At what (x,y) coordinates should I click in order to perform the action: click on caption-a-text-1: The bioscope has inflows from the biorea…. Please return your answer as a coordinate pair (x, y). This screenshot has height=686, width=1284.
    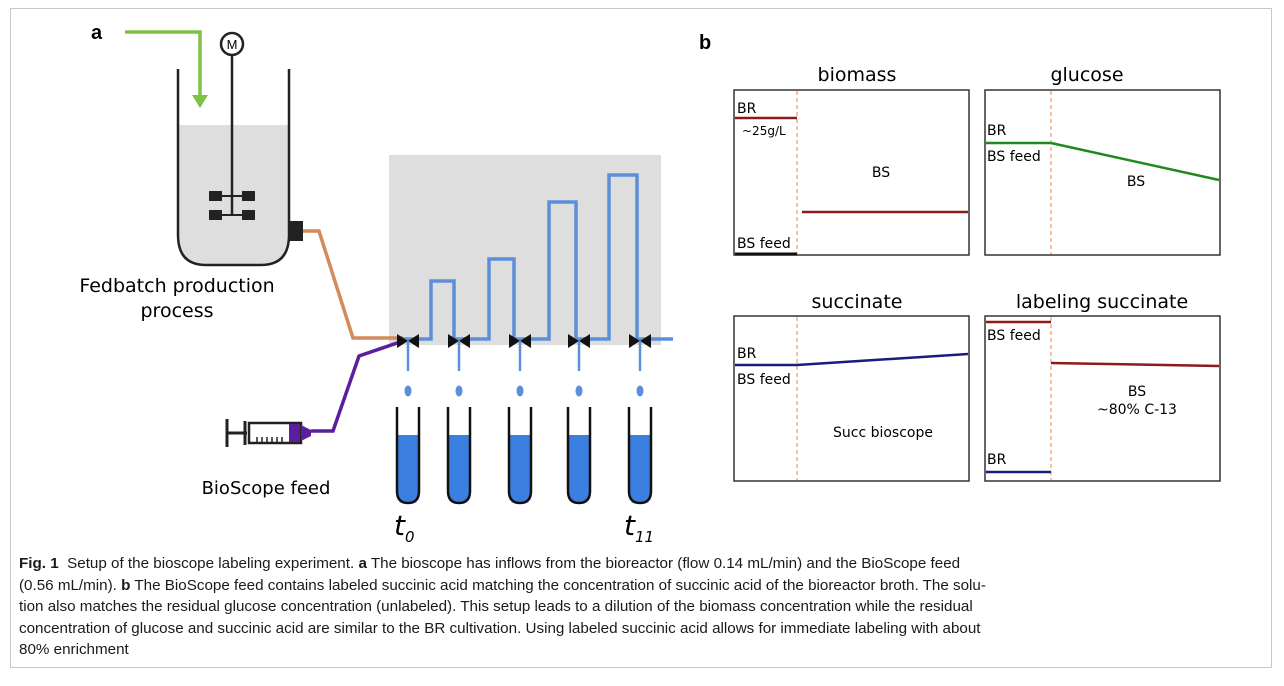
    Looking at the image, I should click on (665, 563).